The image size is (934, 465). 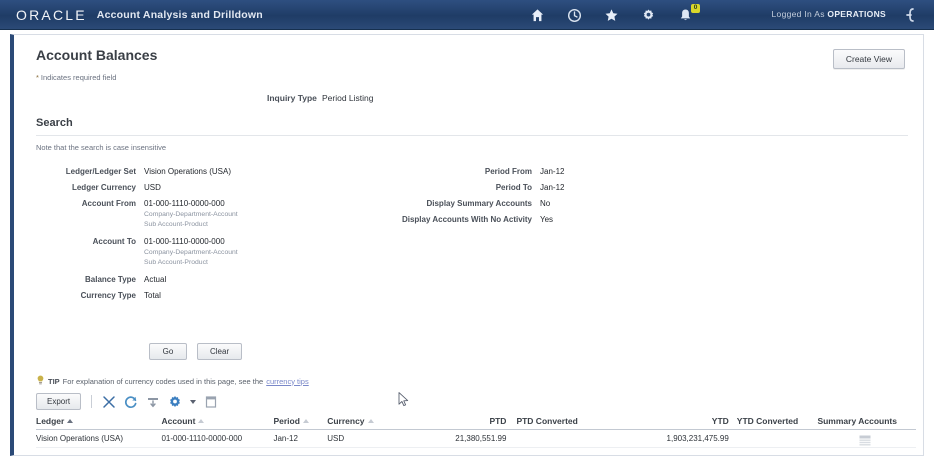 I want to click on page-bottom-strip, so click(x=467, y=460).